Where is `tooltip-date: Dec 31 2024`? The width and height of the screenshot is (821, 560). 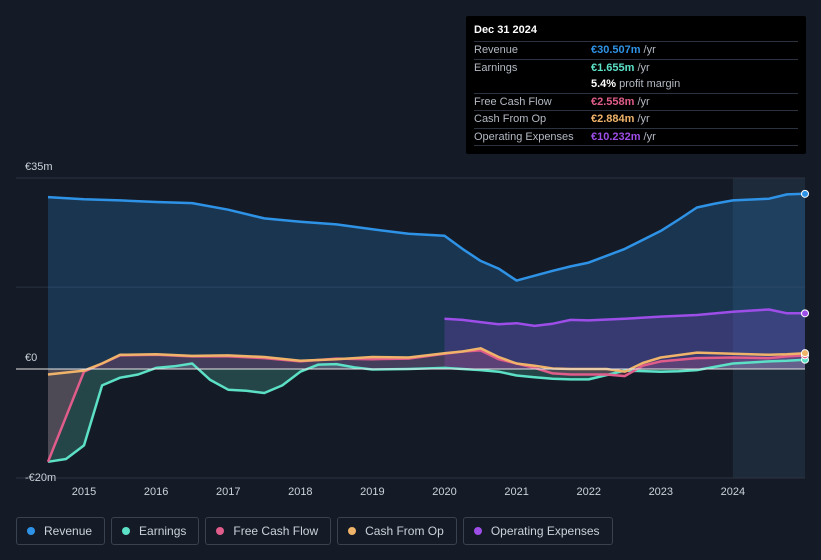 tooltip-date: Dec 31 2024 is located at coordinates (636, 33).